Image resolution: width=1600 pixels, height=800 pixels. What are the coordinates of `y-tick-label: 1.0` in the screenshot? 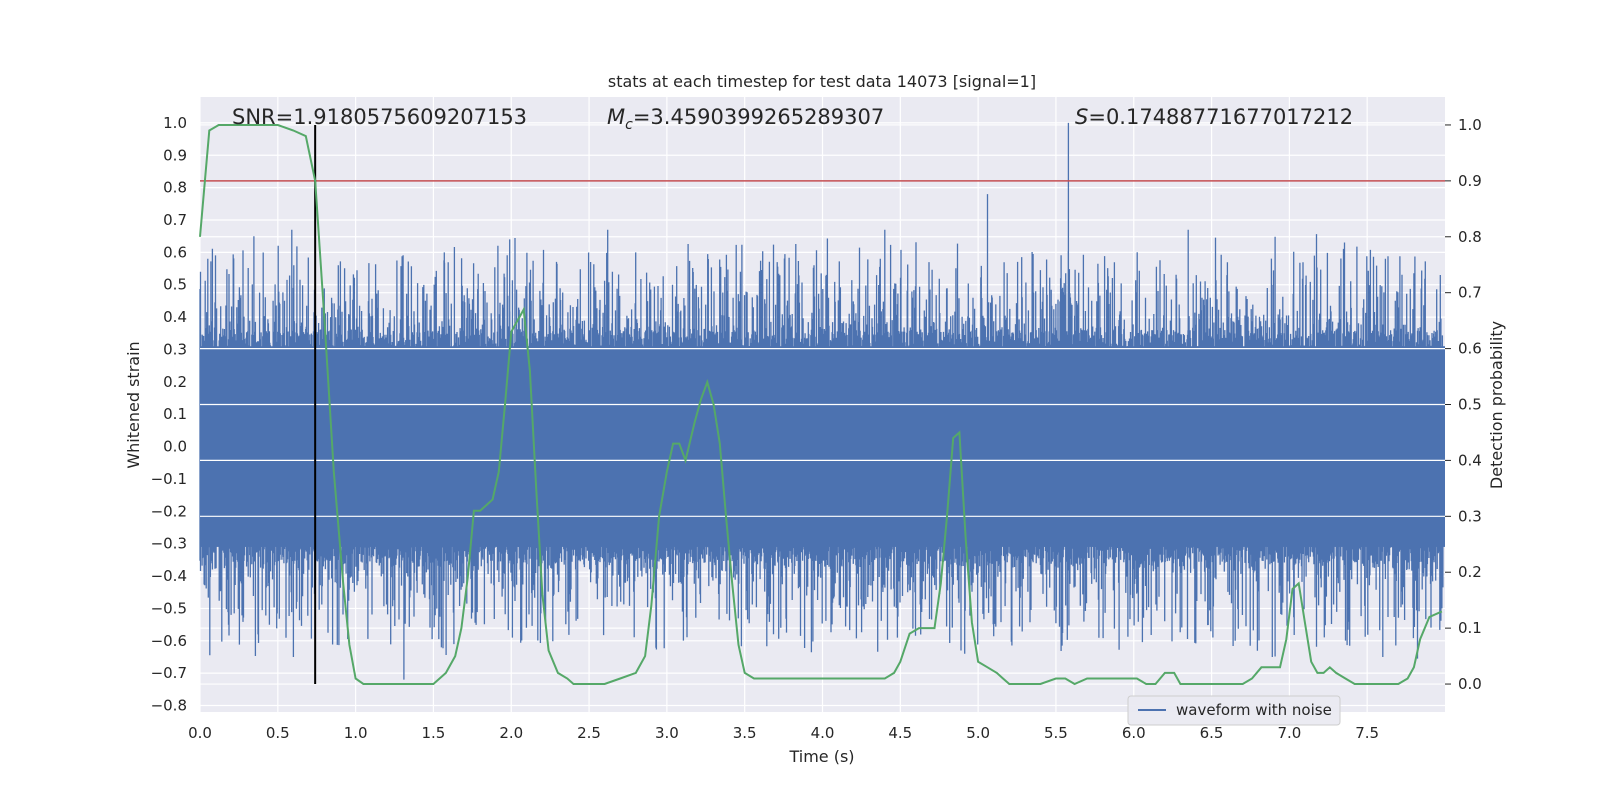 It's located at (175, 123).